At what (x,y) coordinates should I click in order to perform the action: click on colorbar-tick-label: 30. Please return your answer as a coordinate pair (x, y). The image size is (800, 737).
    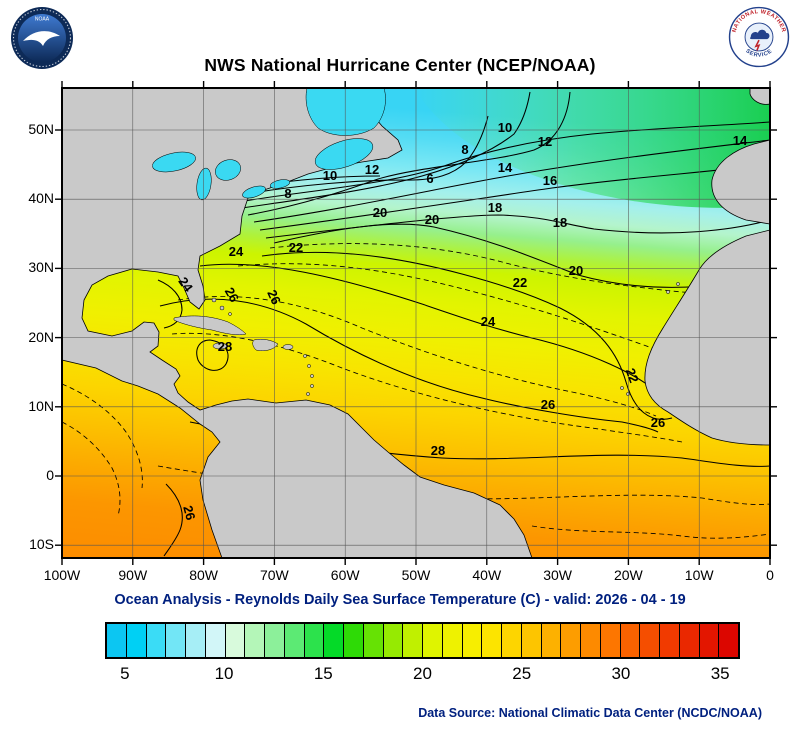
    Looking at the image, I should click on (621, 673).